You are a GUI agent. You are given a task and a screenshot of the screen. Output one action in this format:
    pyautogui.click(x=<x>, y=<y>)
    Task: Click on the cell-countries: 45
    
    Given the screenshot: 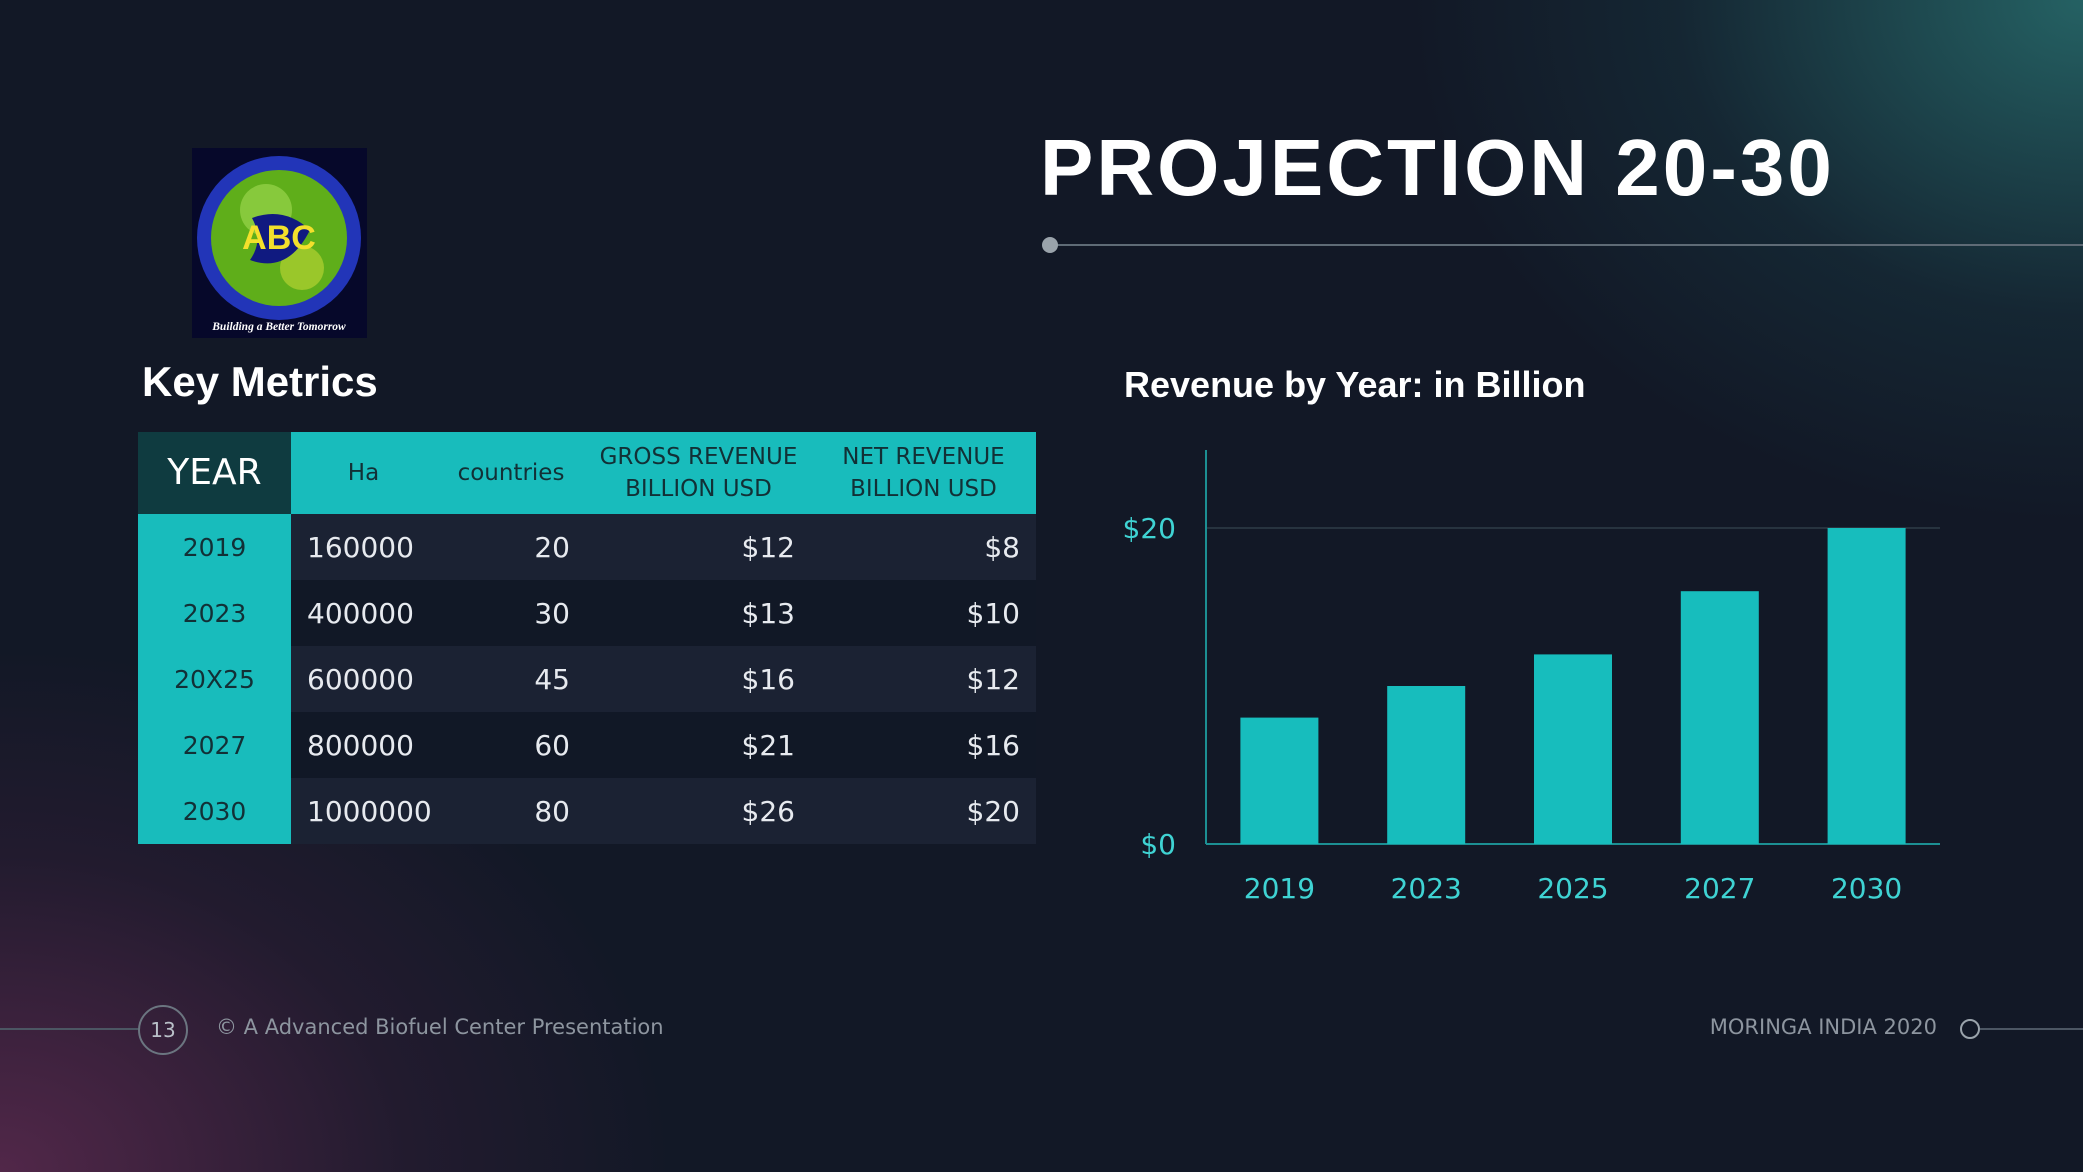 What is the action you would take?
    pyautogui.click(x=511, y=679)
    